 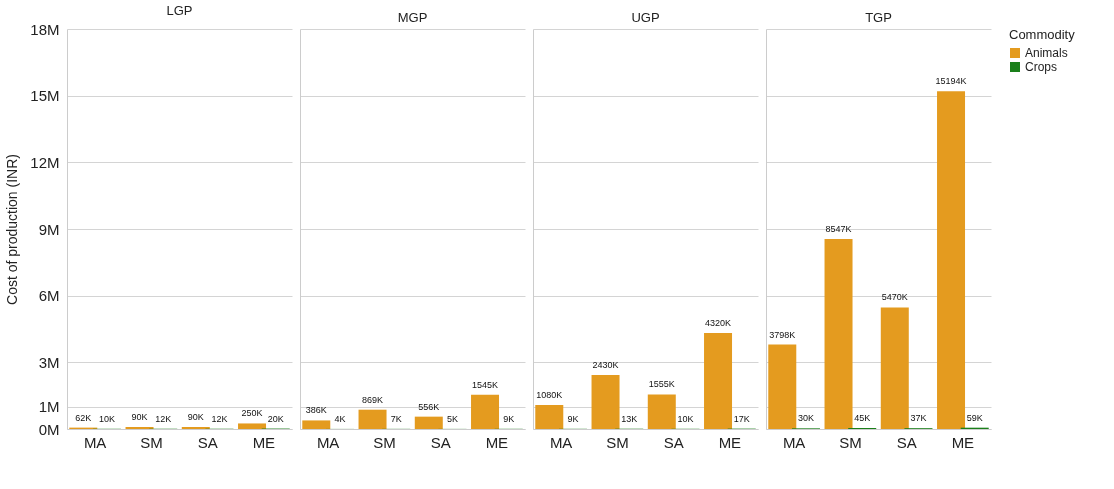 What do you see at coordinates (412, 17) in the screenshot?
I see `chart-title: MGP` at bounding box center [412, 17].